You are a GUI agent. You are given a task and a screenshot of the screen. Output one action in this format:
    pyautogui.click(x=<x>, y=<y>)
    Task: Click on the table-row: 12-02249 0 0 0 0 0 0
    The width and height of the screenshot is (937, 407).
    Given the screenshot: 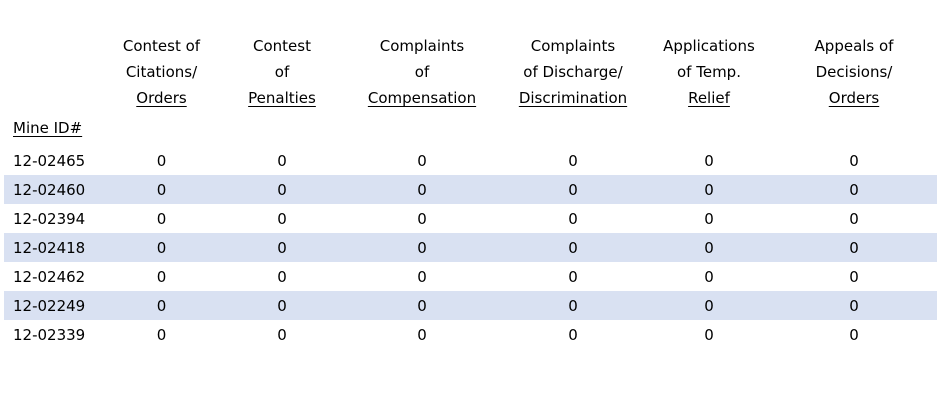 What is the action you would take?
    pyautogui.click(x=470, y=305)
    